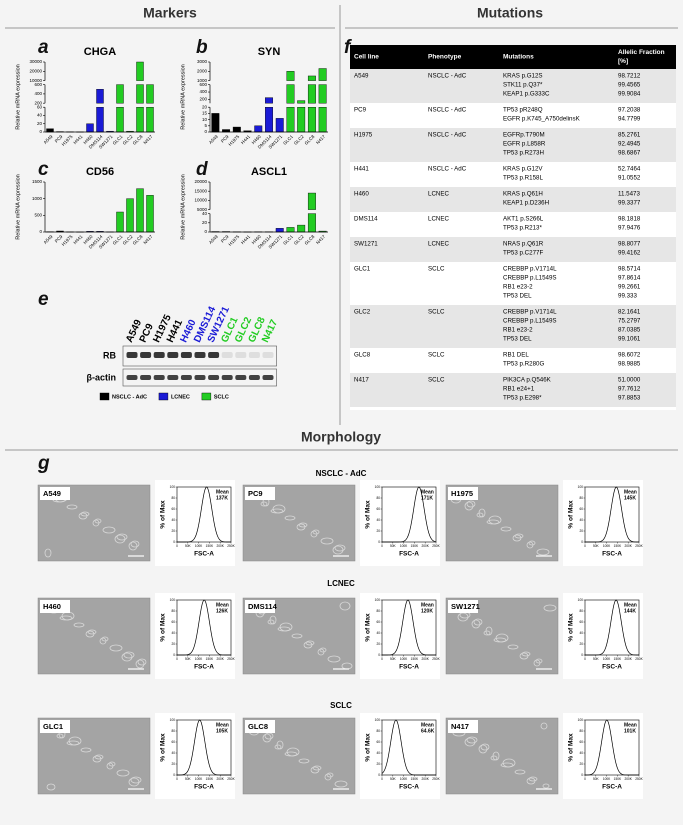 This screenshot has width=683, height=825. Describe the element at coordinates (38, 93) in the screenshot. I see `y-tick-label: 400` at that location.